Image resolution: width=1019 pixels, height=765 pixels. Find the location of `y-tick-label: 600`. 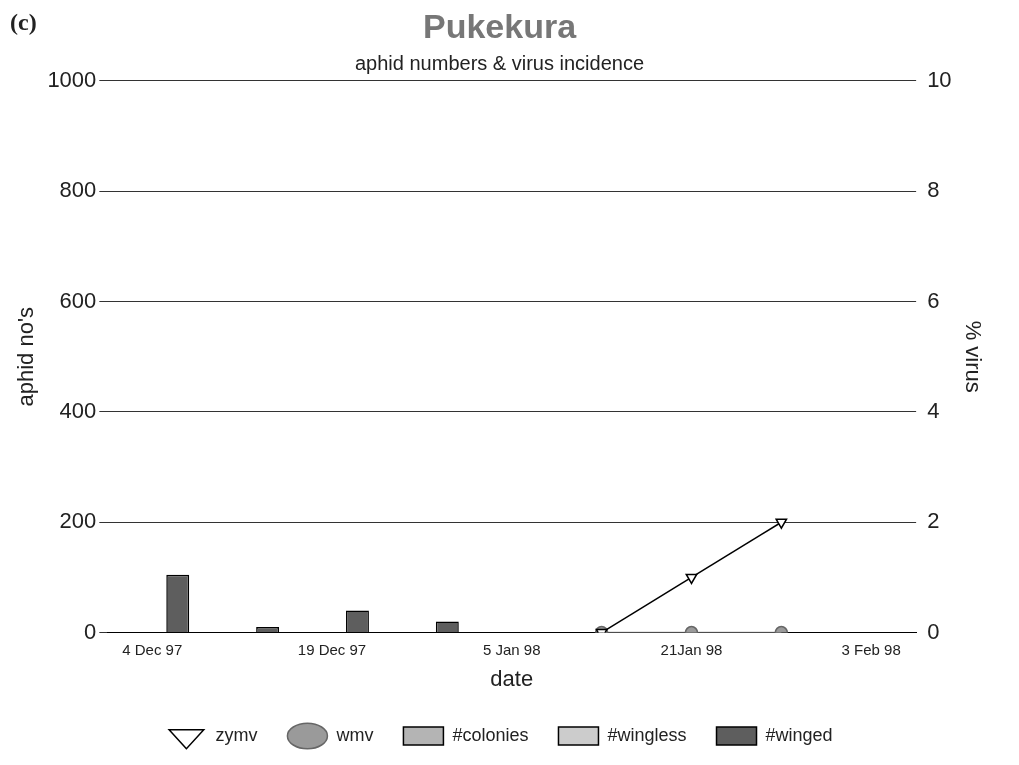

y-tick-label: 600 is located at coordinates (78, 300).